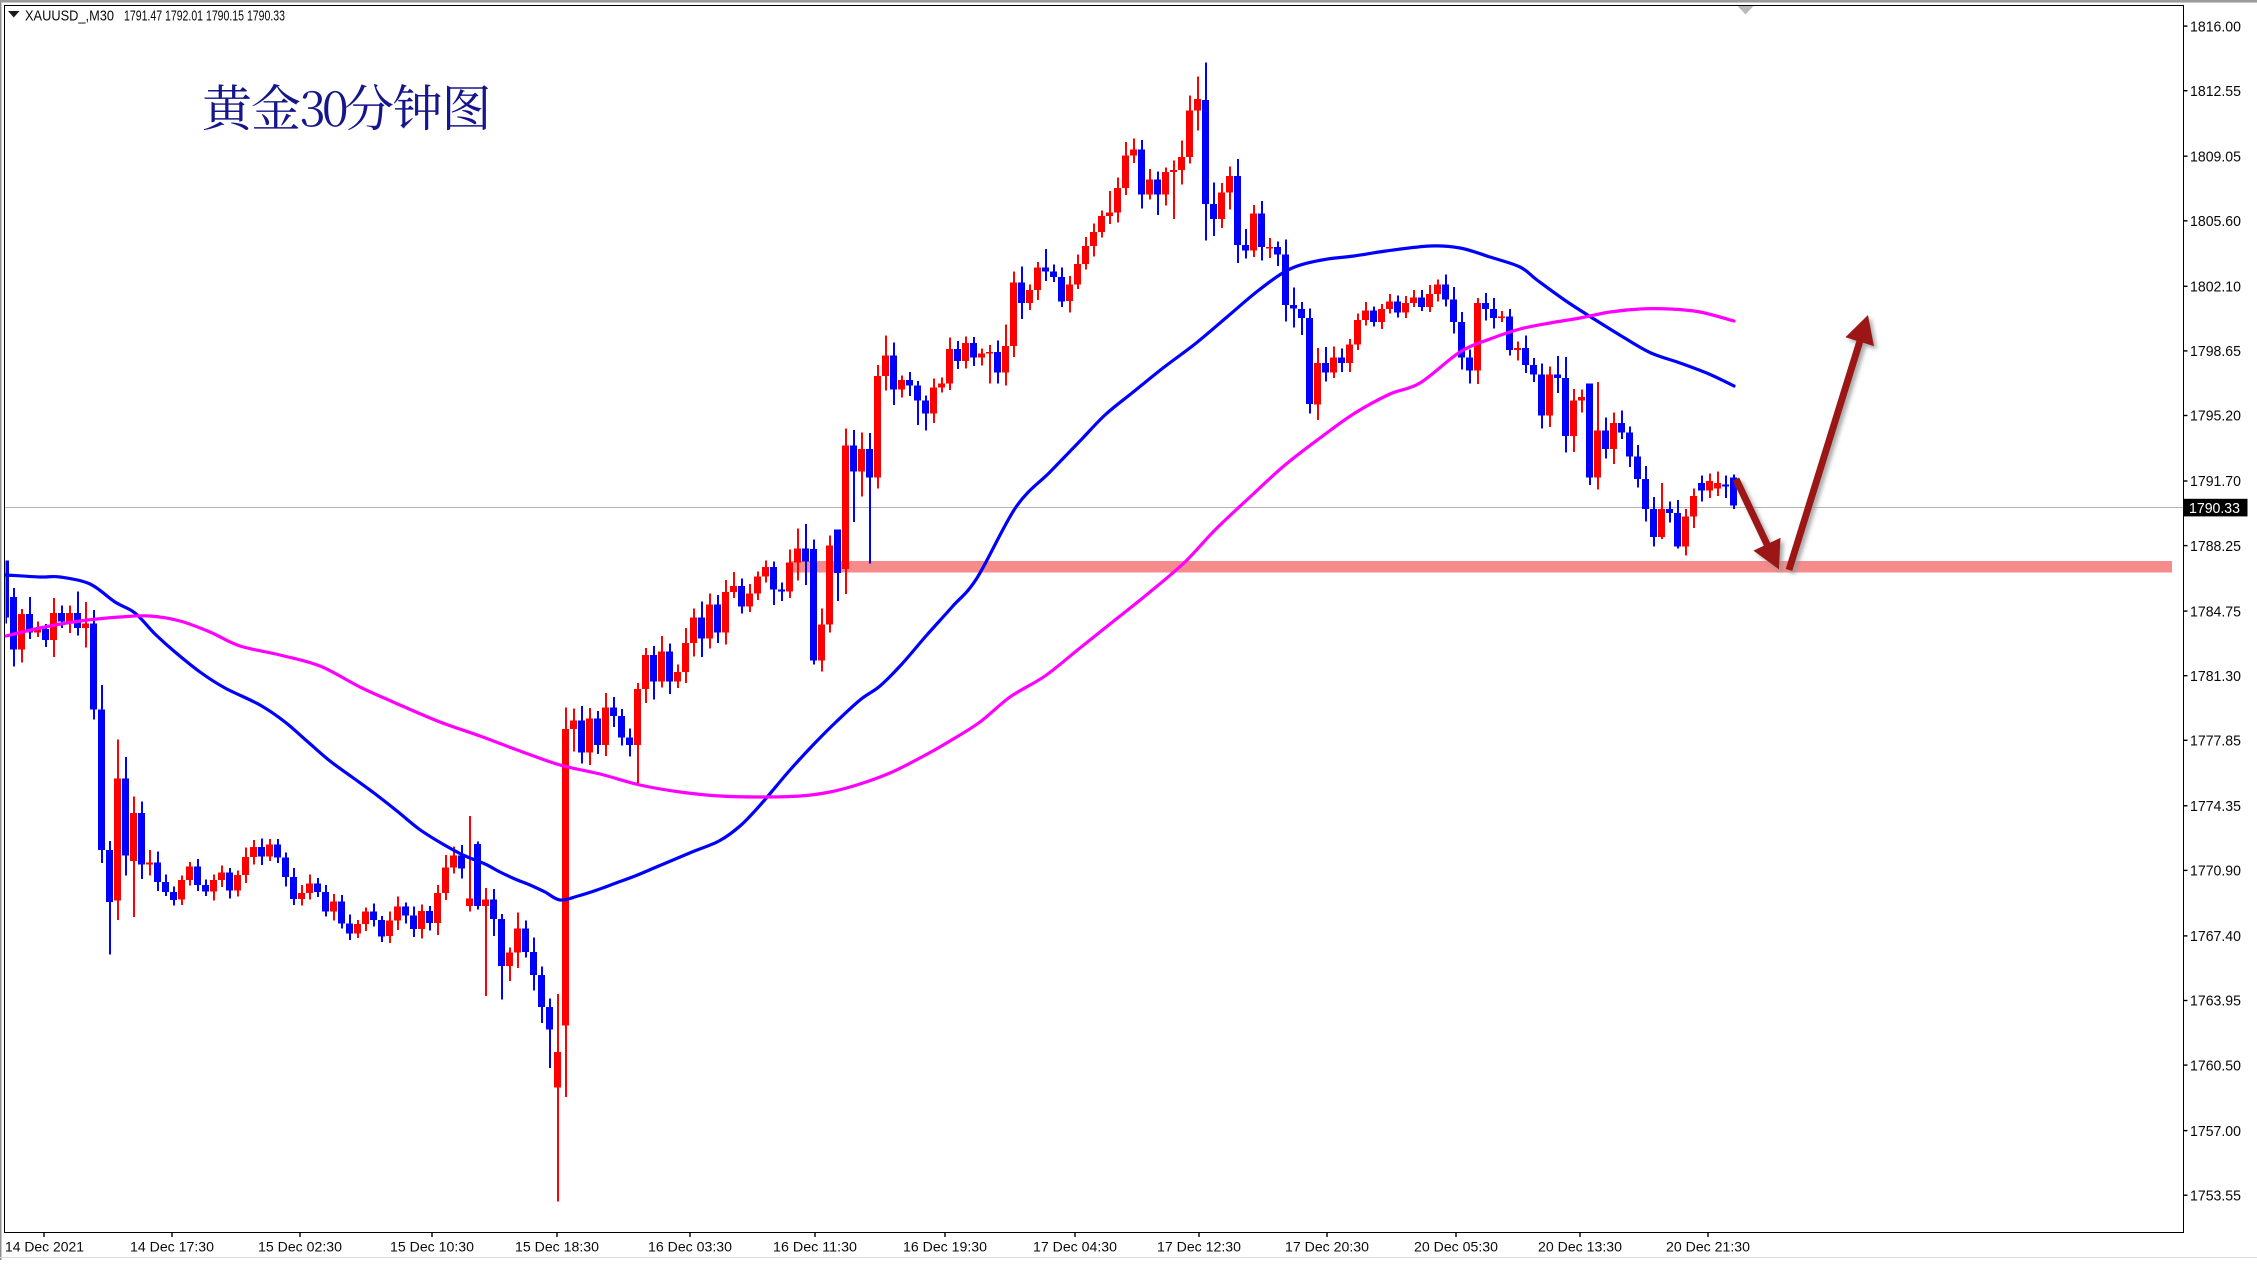  Describe the element at coordinates (2215, 742) in the screenshot. I see `svg-text: 1777.85` at that location.